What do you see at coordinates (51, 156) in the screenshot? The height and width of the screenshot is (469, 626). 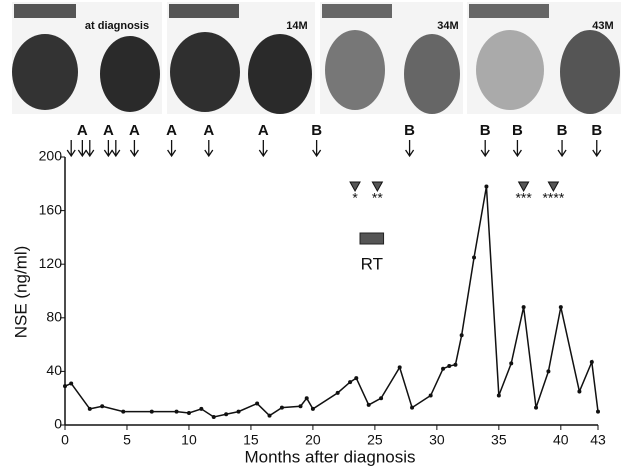 I see `y-tick-label: 200` at bounding box center [51, 156].